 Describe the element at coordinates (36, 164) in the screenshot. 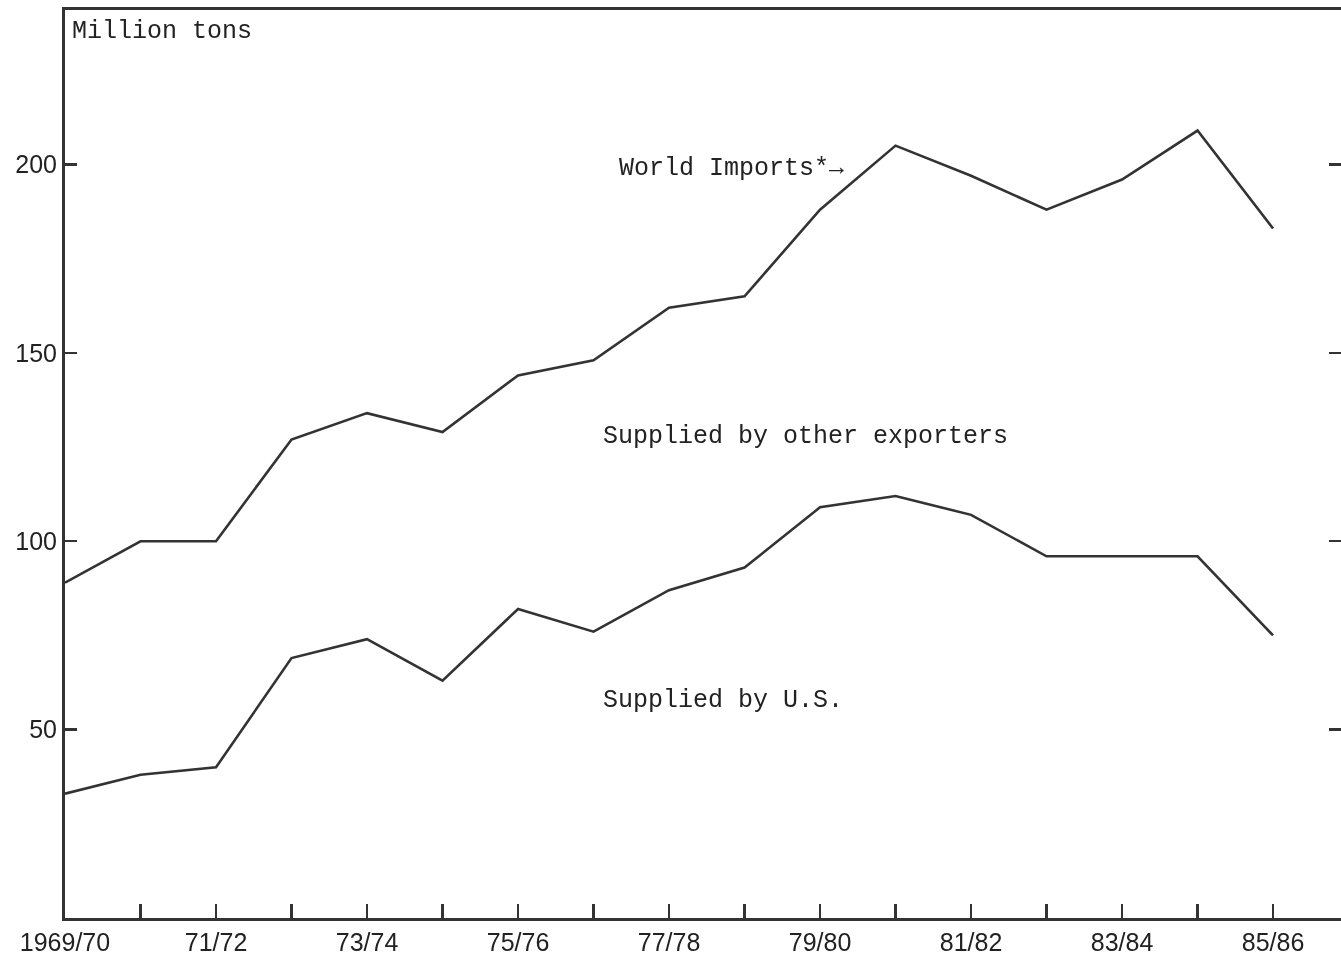

I see `y-tick-label: 200` at that location.